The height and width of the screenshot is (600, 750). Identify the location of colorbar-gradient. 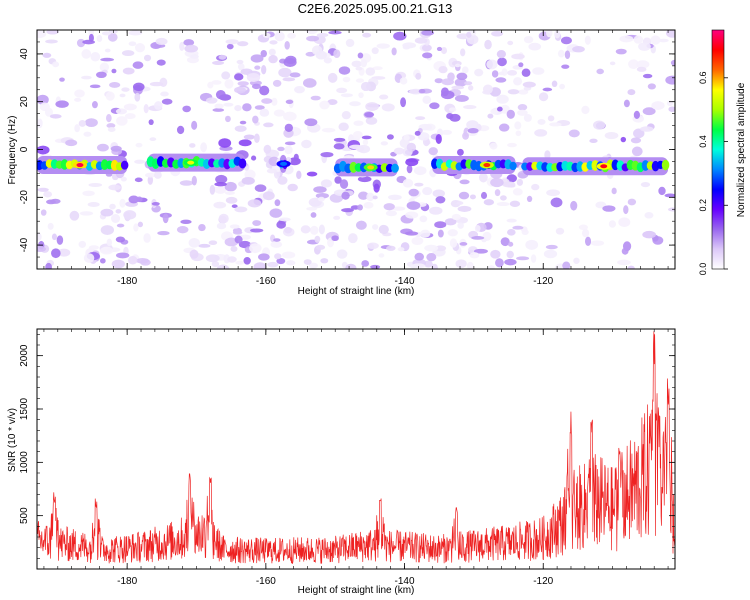
(718, 149).